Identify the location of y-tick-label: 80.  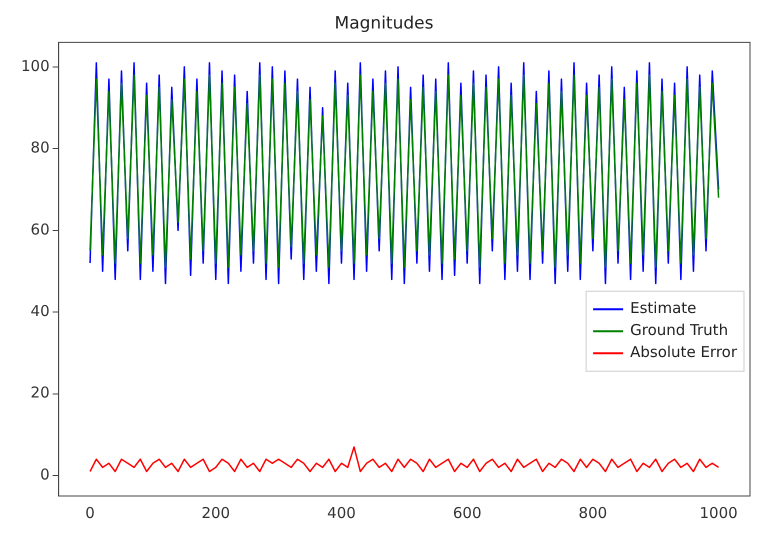
(40, 147).